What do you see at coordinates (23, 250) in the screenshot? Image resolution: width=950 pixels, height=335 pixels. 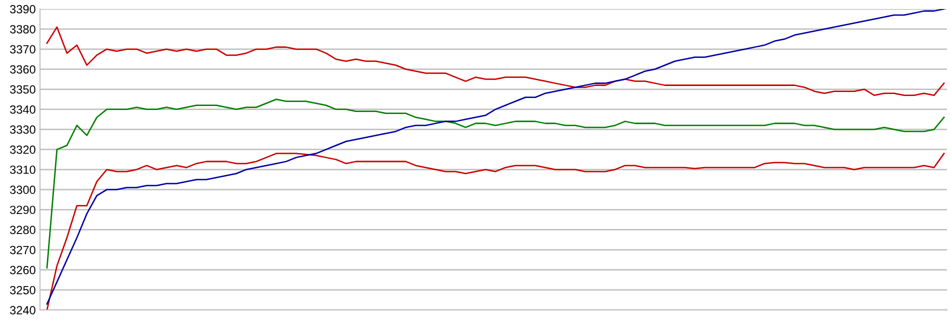 I see `y-tick-label: 3270` at bounding box center [23, 250].